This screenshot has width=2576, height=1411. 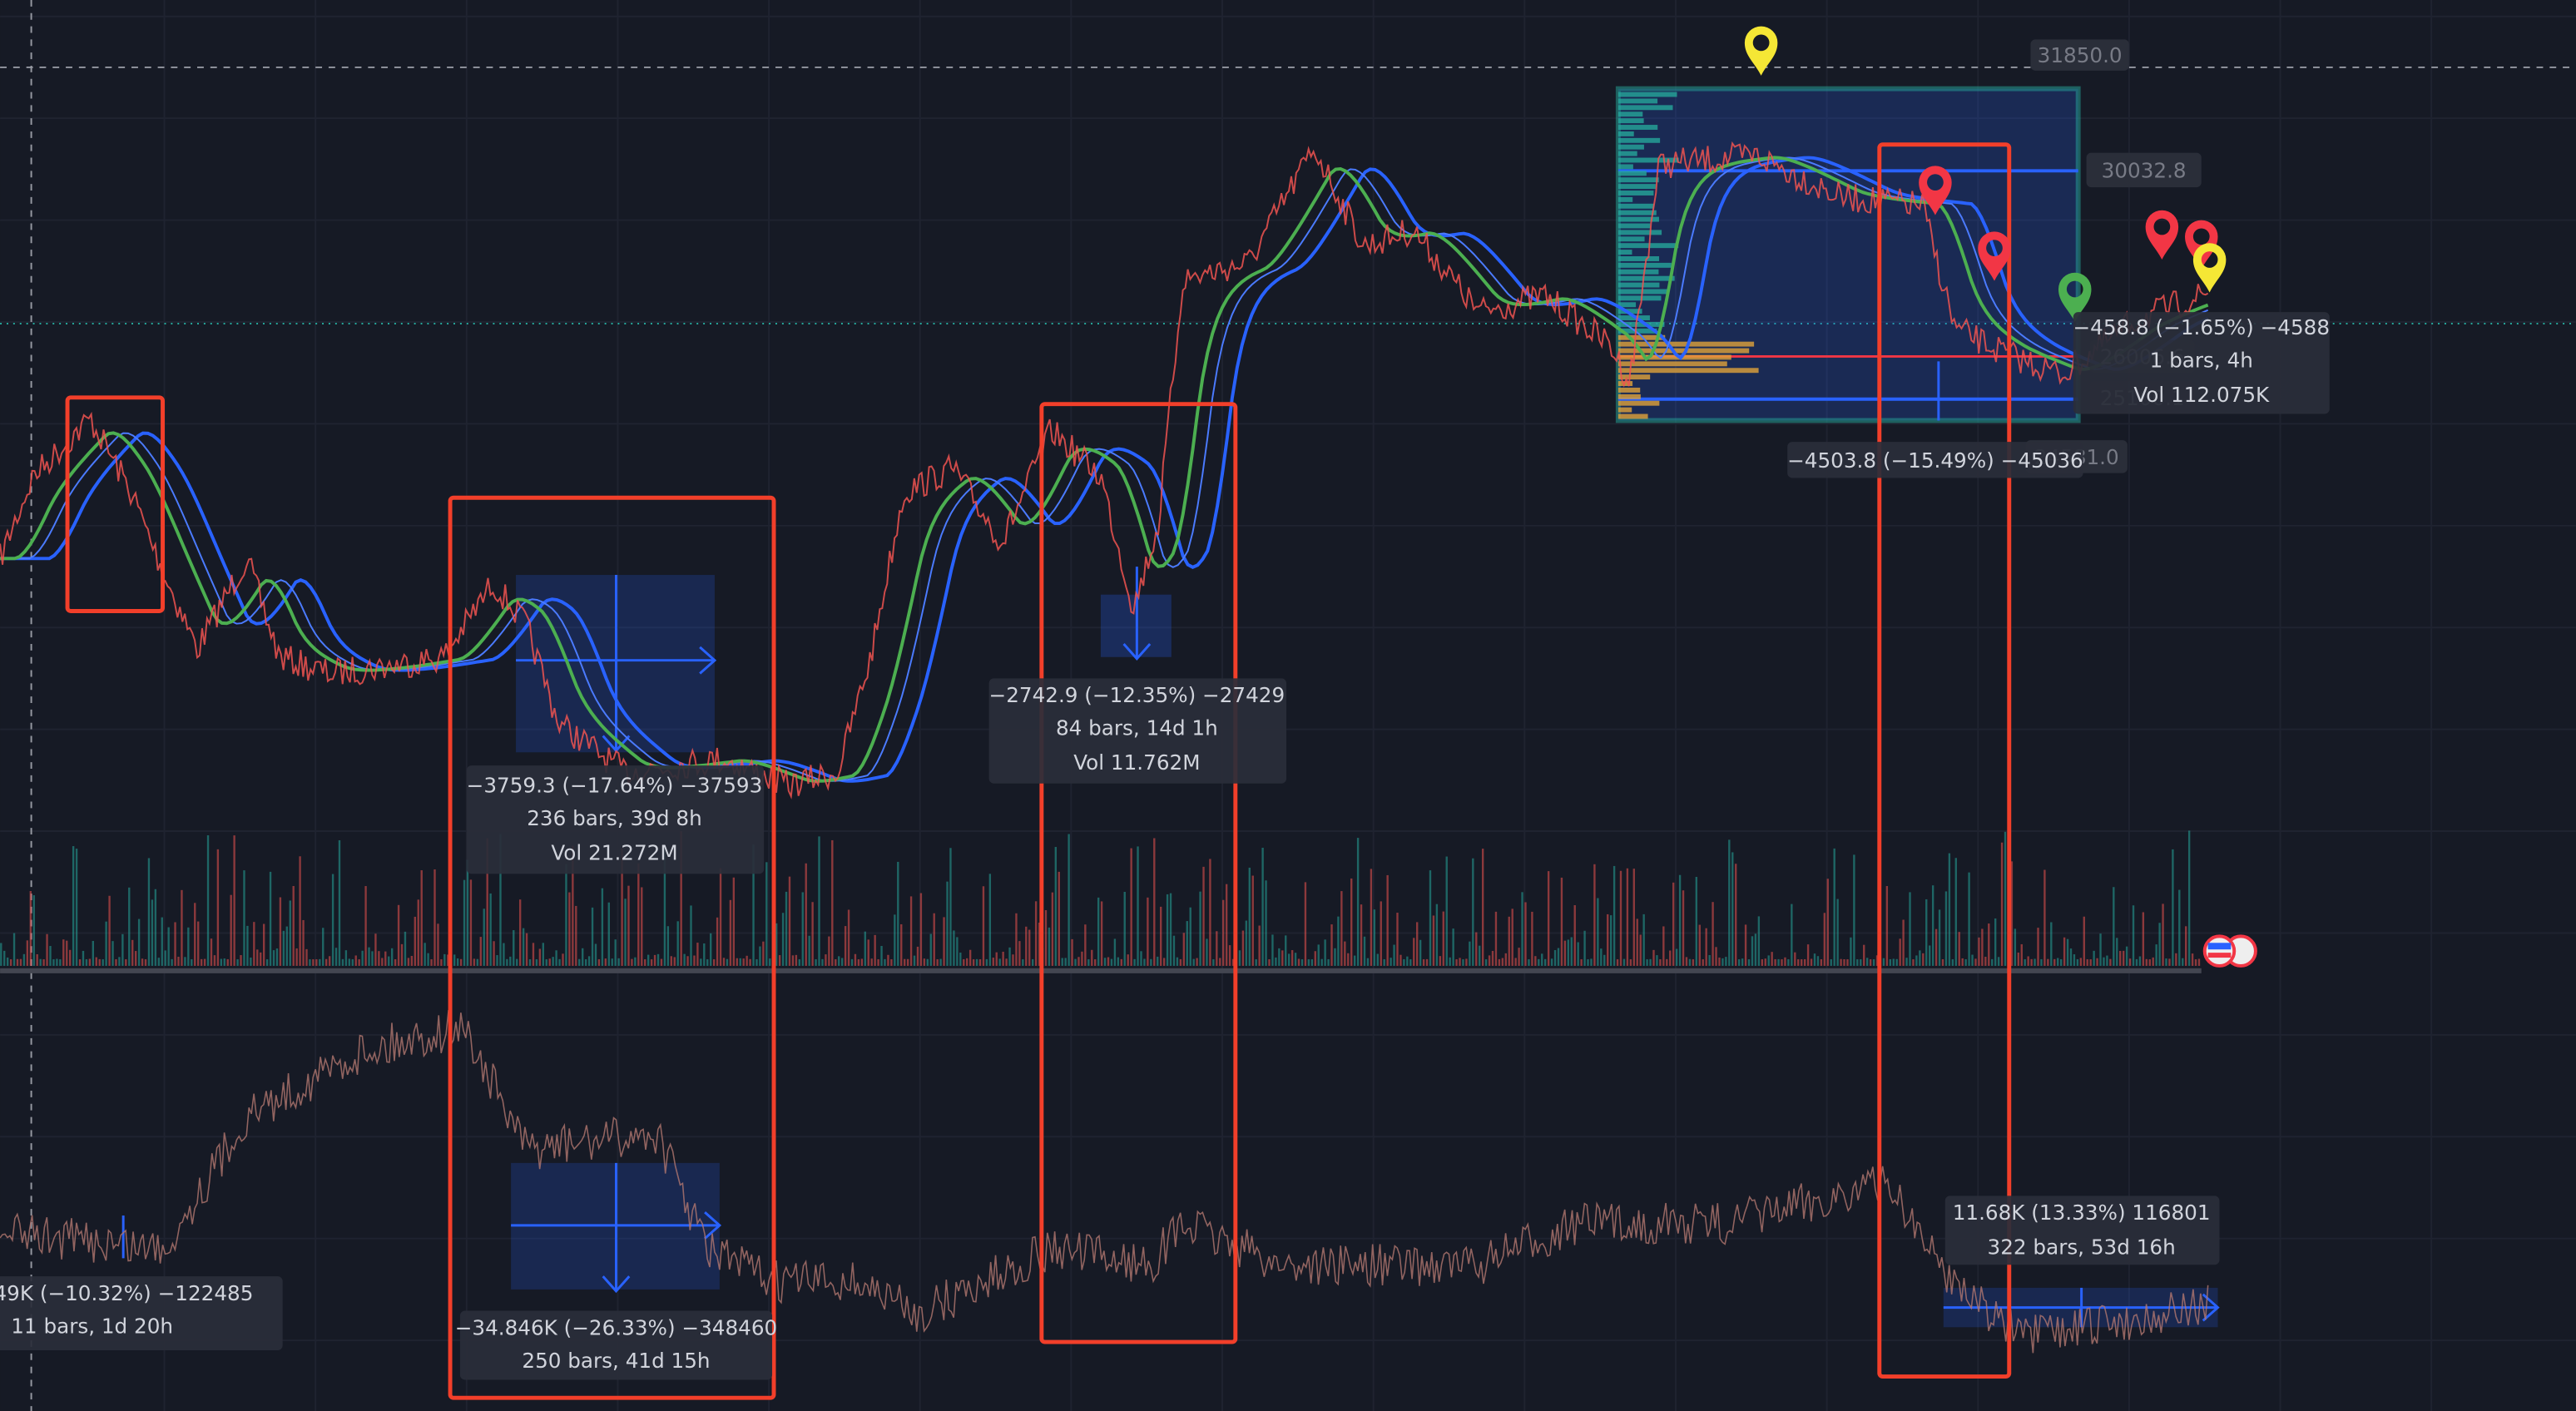 What do you see at coordinates (2082, 1213) in the screenshot?
I see `measure-readout: 11.68K (13.33%) 116801` at bounding box center [2082, 1213].